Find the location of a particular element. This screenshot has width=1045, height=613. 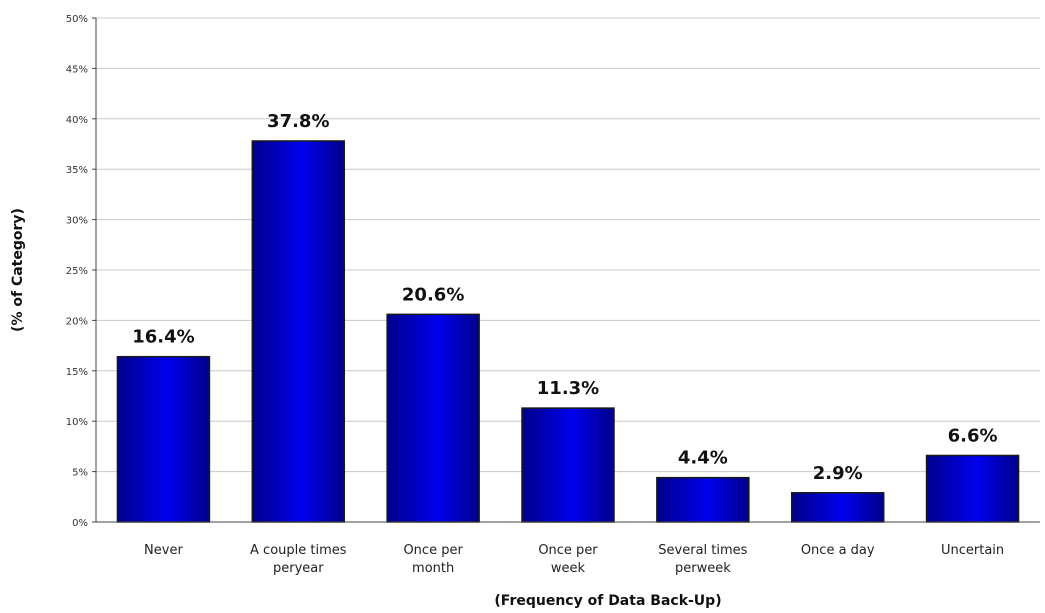

y-tick-label: 5% is located at coordinates (80, 473).